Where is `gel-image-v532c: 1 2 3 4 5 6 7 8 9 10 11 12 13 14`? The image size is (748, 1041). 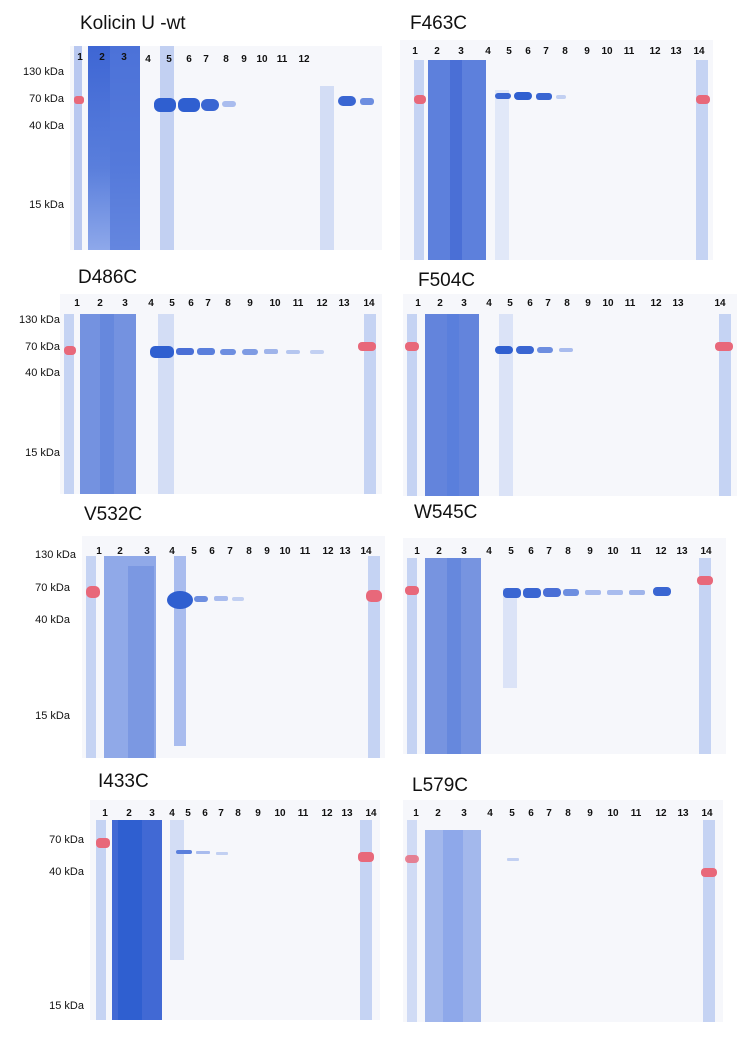 gel-image-v532c: 1 2 3 4 5 6 7 8 9 10 11 12 13 14 is located at coordinates (233, 647).